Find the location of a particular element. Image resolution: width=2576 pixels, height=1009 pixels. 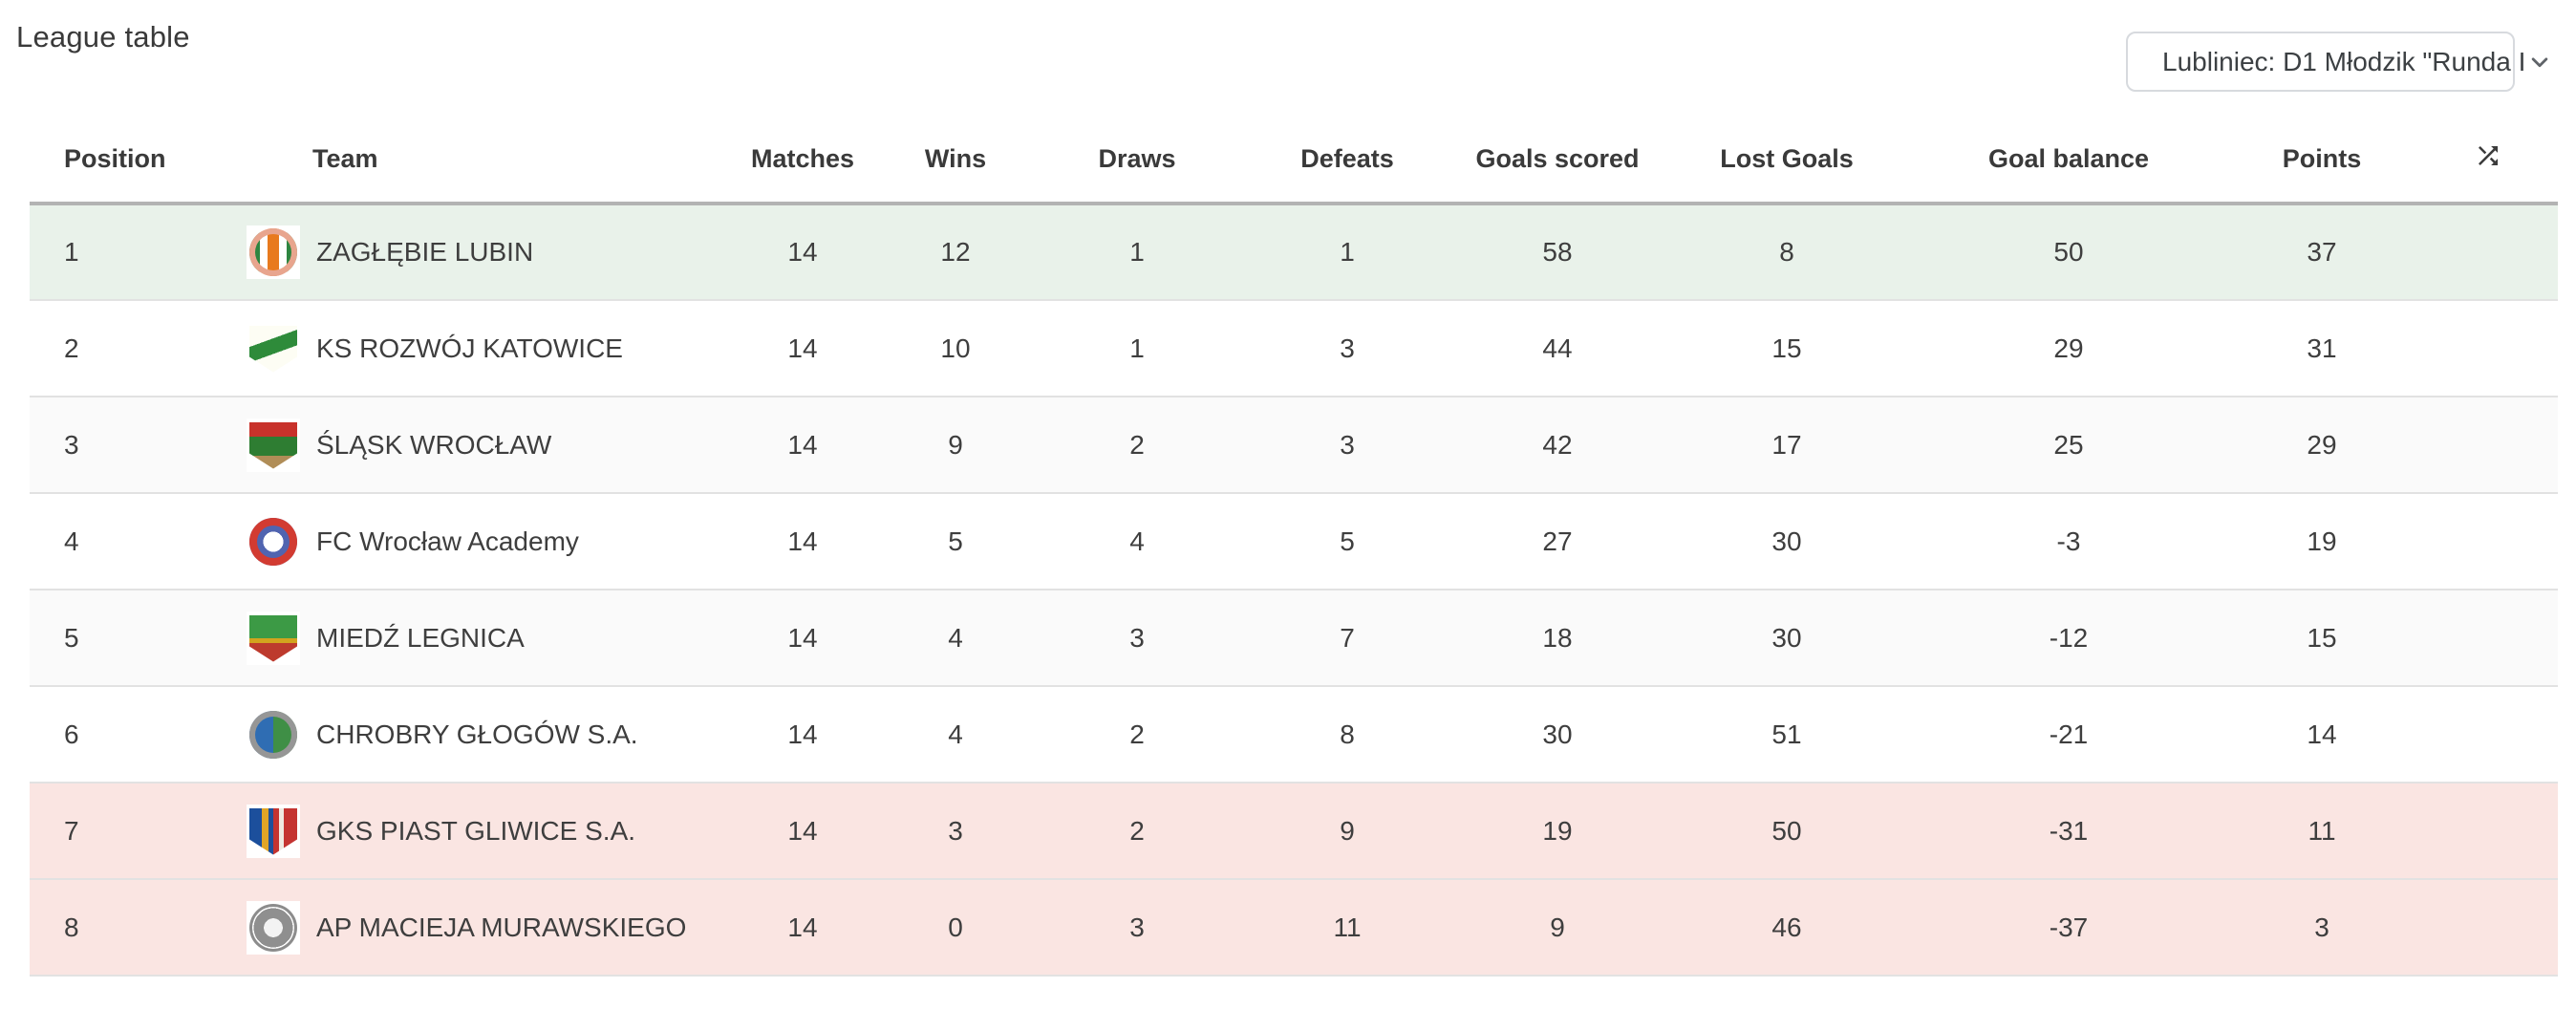

points-cell: 37 is located at coordinates (2321, 252).